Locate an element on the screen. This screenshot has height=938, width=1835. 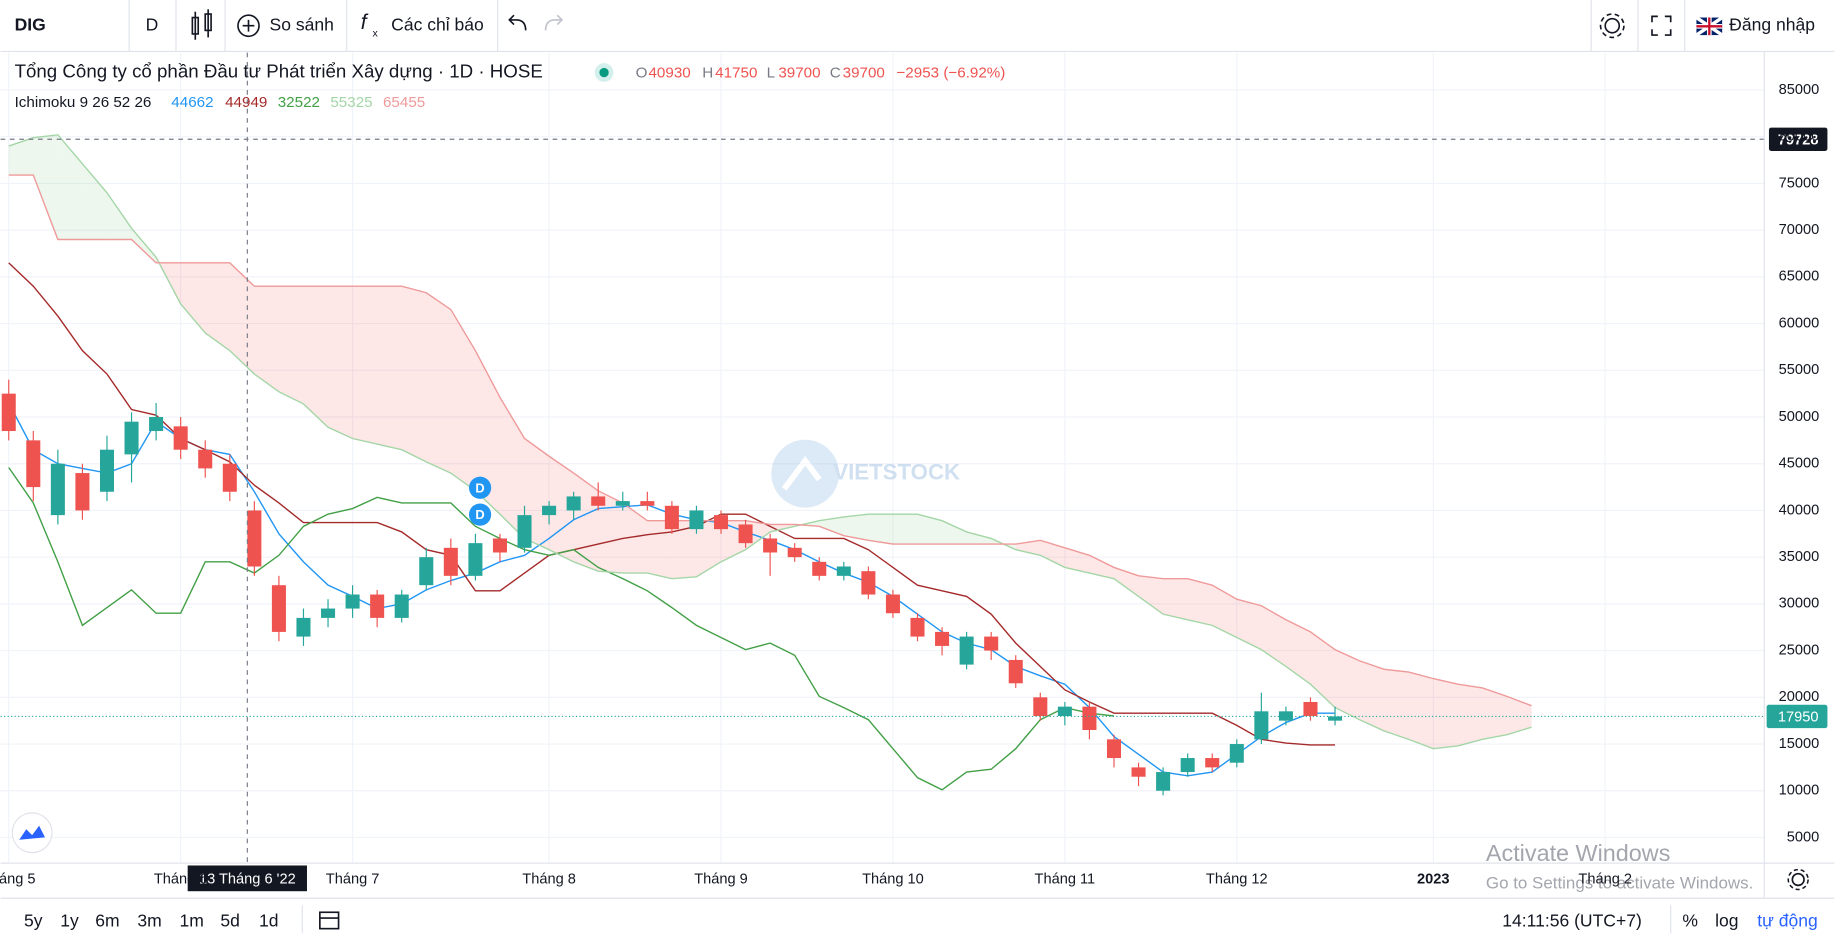
timeframe-button: 3m is located at coordinates (149, 920).